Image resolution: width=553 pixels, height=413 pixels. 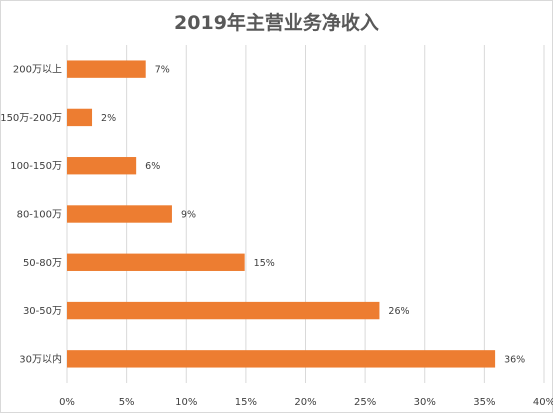 I want to click on chart-title: 2019年主营业务净收入, so click(x=276, y=23).